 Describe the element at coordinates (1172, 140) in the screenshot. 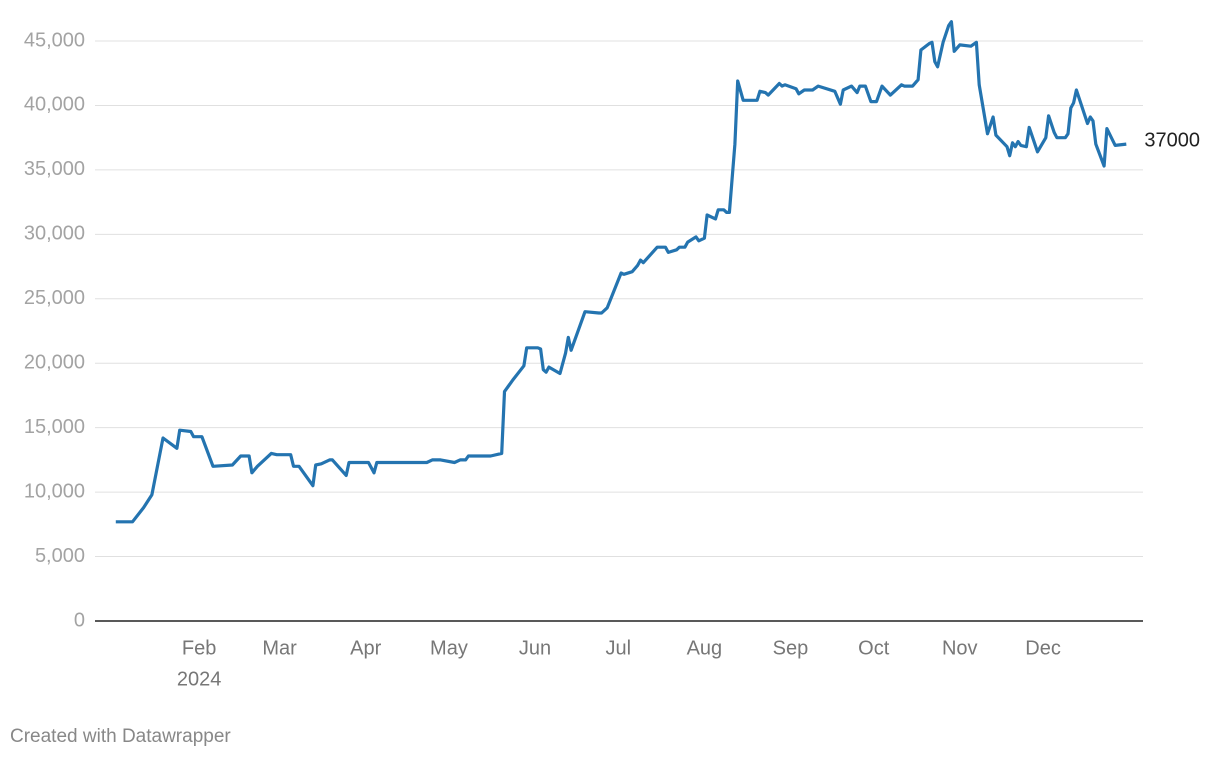

I see `end-label: 37000` at that location.